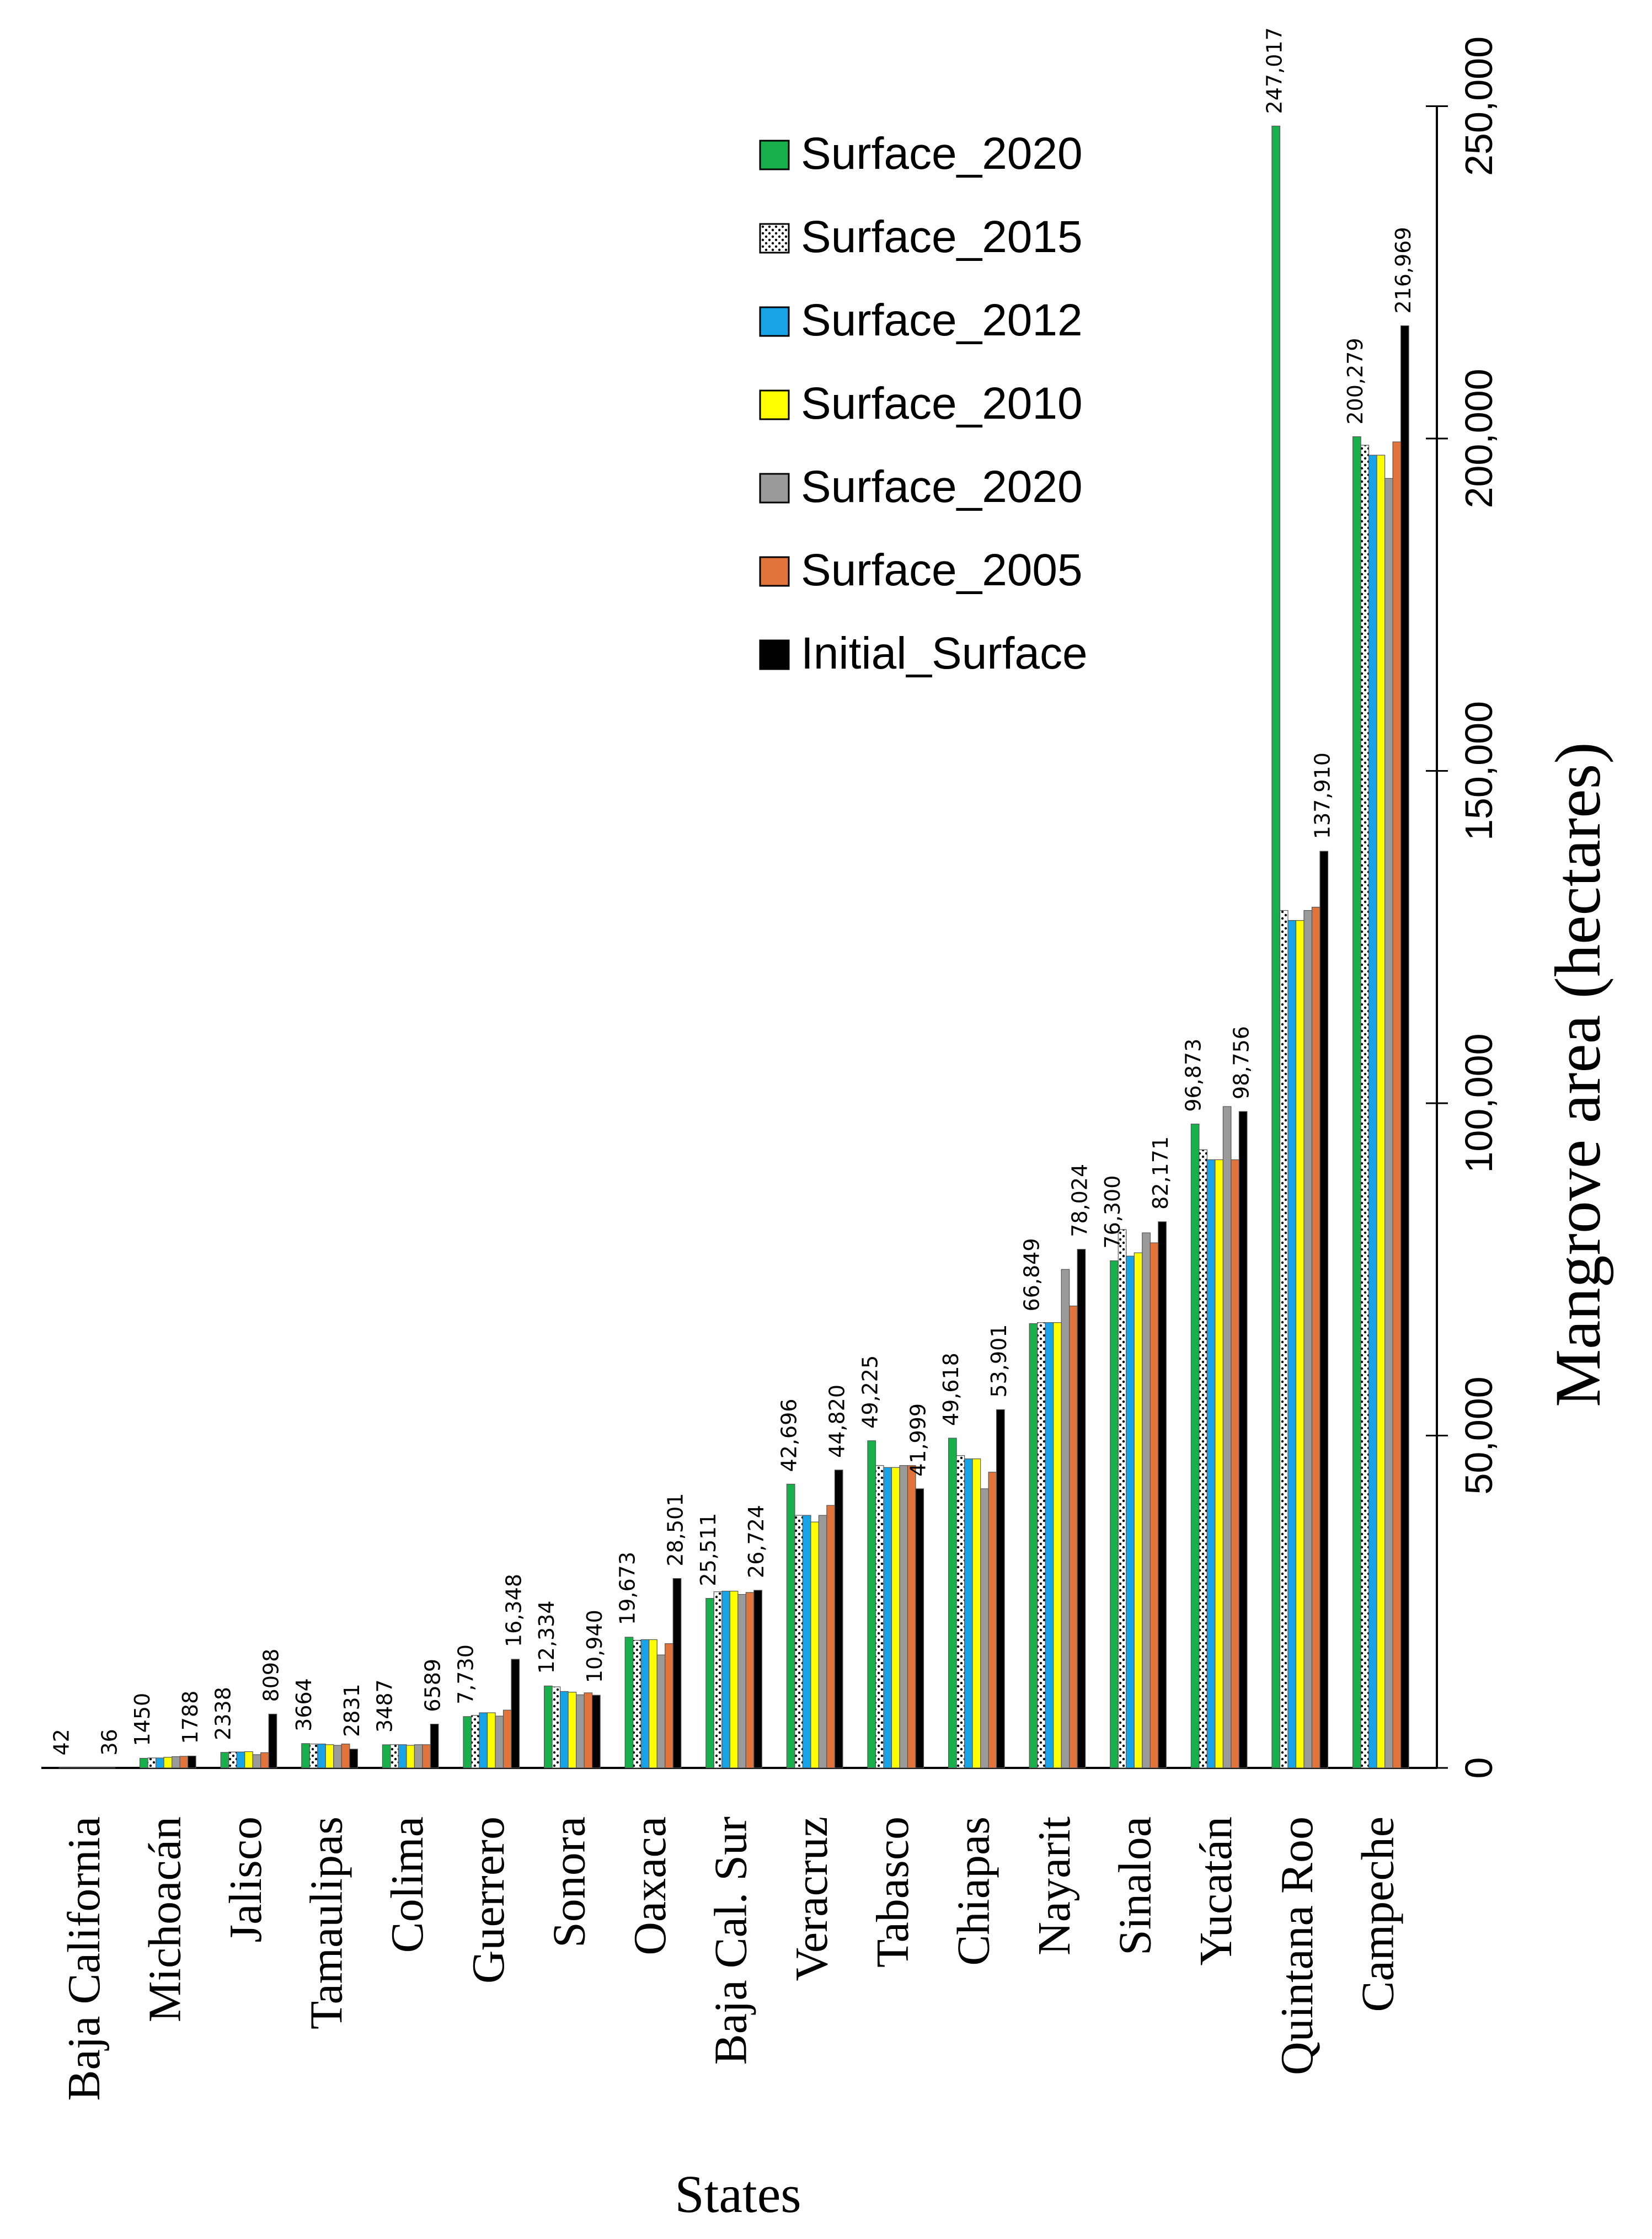  Describe the element at coordinates (352, 1710) in the screenshot. I see `data-label-tamaulipas-6: 2831` at that location.